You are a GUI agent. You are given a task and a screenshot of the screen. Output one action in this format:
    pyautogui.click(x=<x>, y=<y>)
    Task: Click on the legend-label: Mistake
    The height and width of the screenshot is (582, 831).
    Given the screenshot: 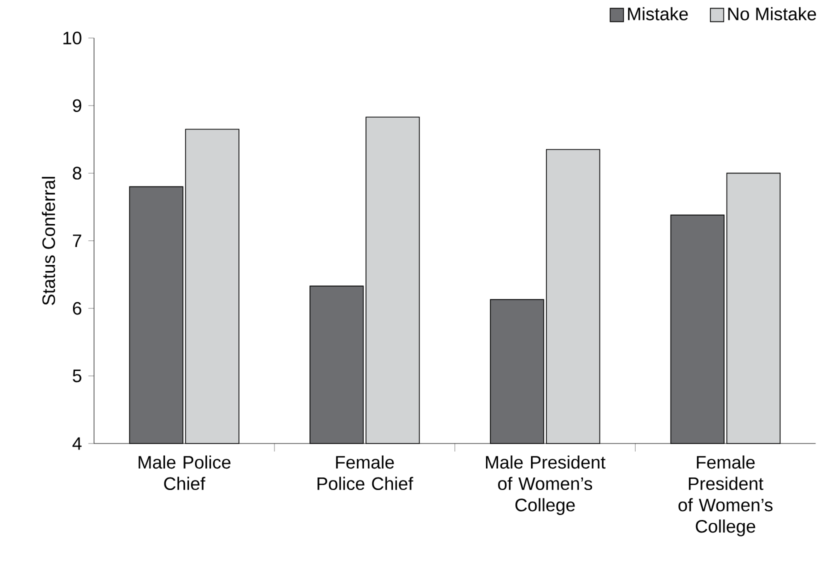 What is the action you would take?
    pyautogui.click(x=658, y=13)
    